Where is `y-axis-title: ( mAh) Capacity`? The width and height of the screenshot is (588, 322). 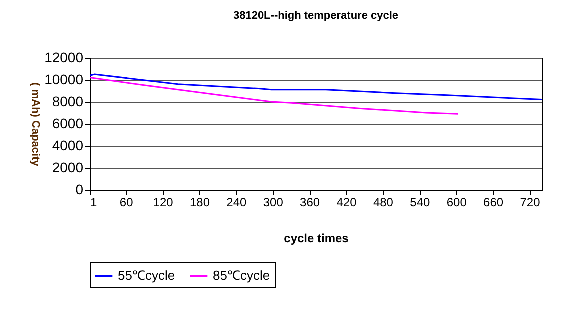
y-axis-title: ( mAh) Capacity is located at coordinates (36, 125).